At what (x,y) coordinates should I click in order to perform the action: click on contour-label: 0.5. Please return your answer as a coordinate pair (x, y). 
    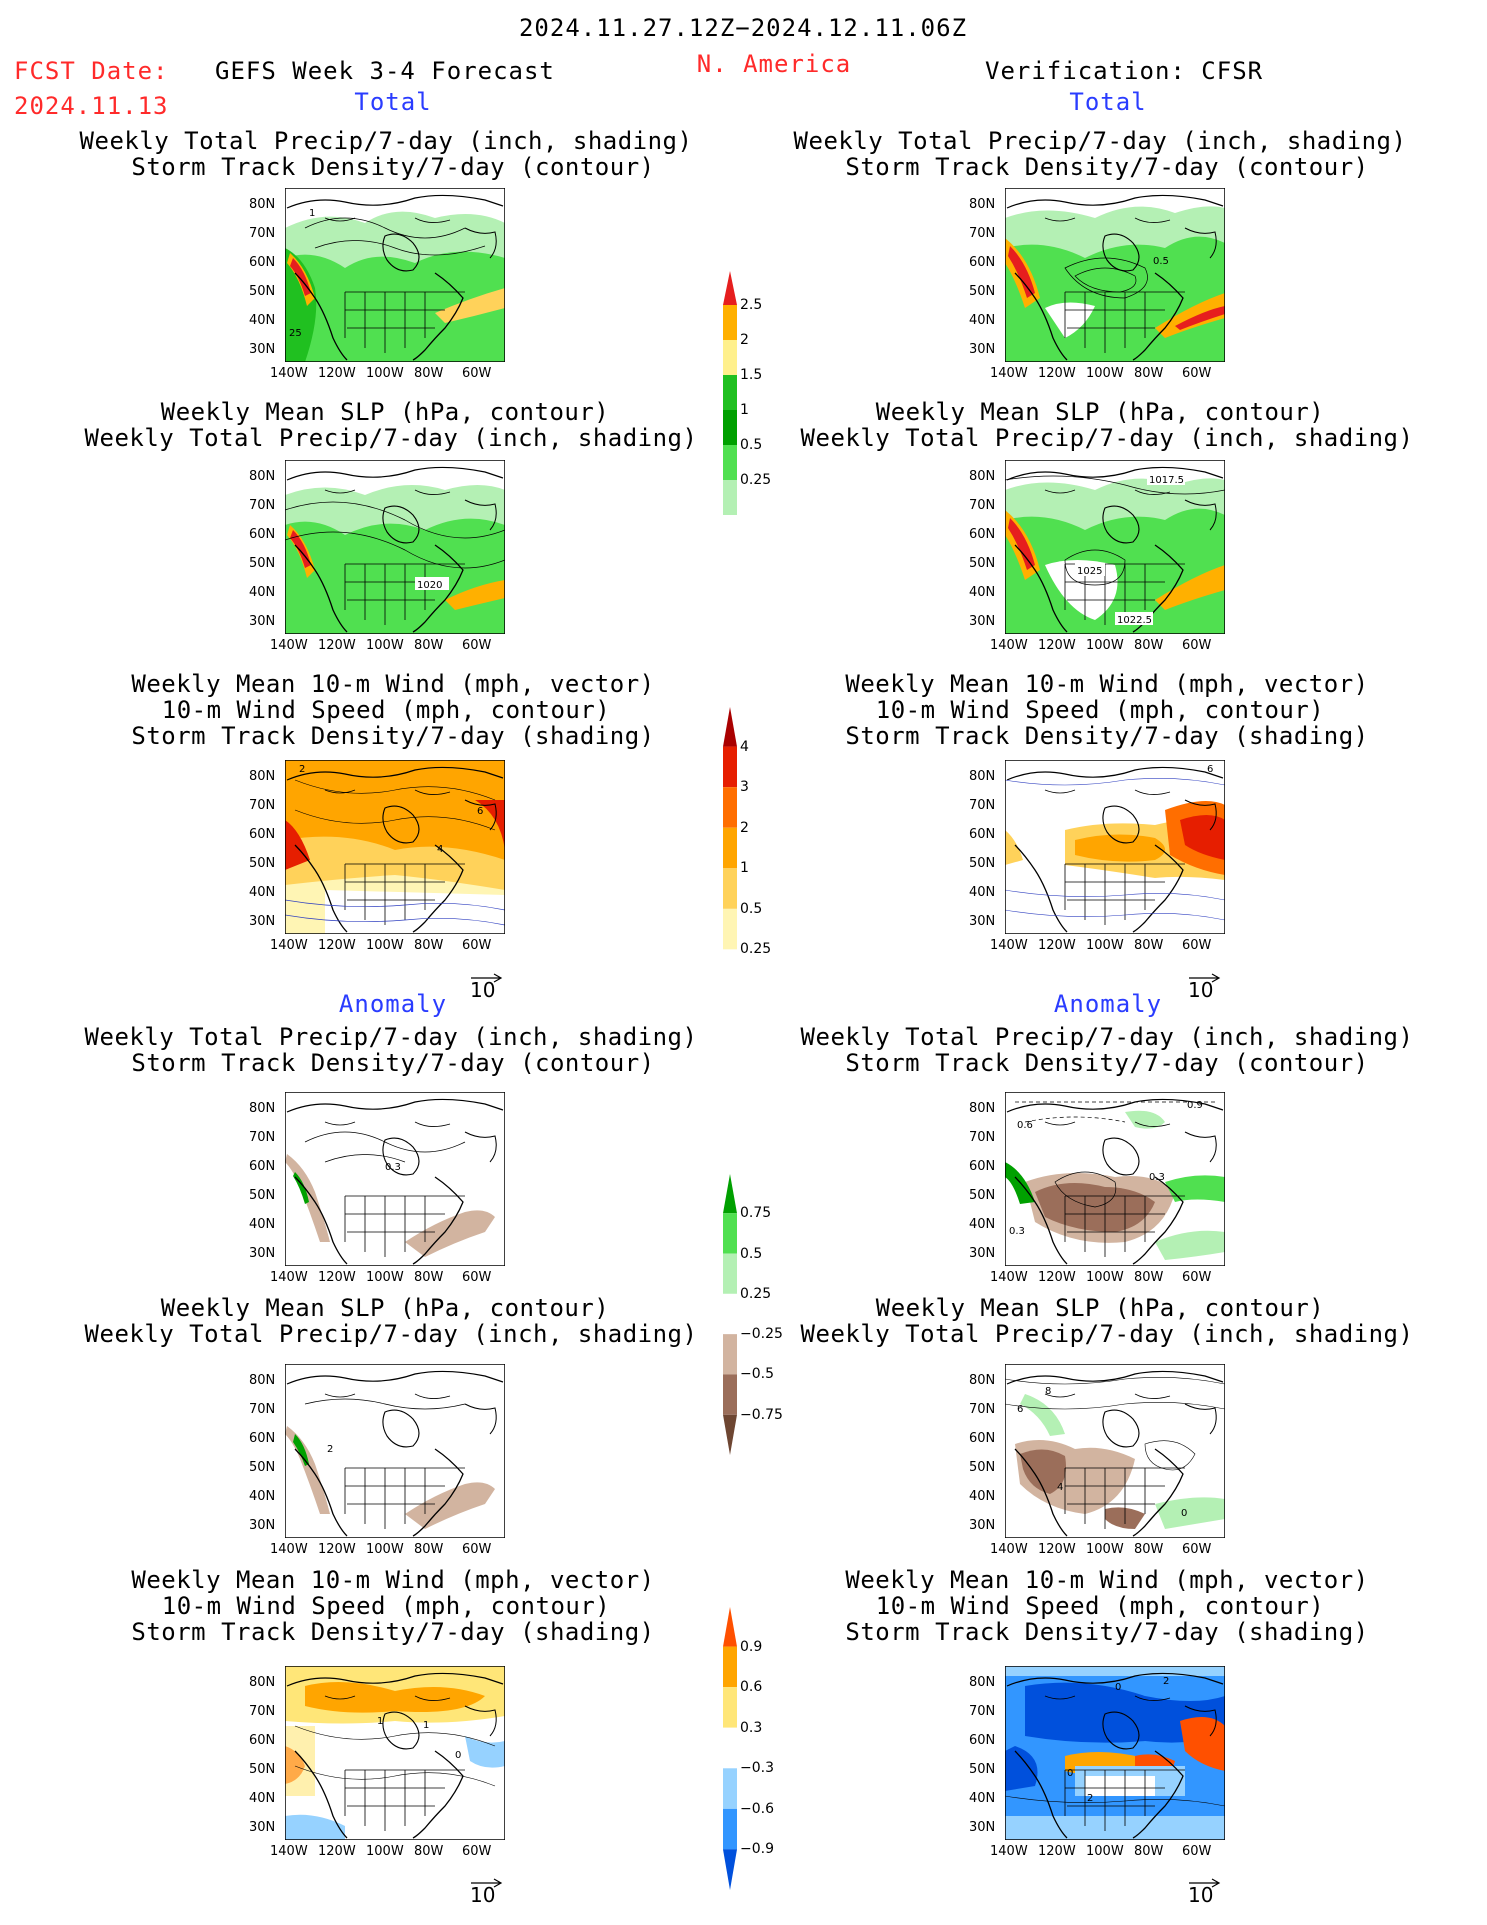
    Looking at the image, I should click on (1161, 261).